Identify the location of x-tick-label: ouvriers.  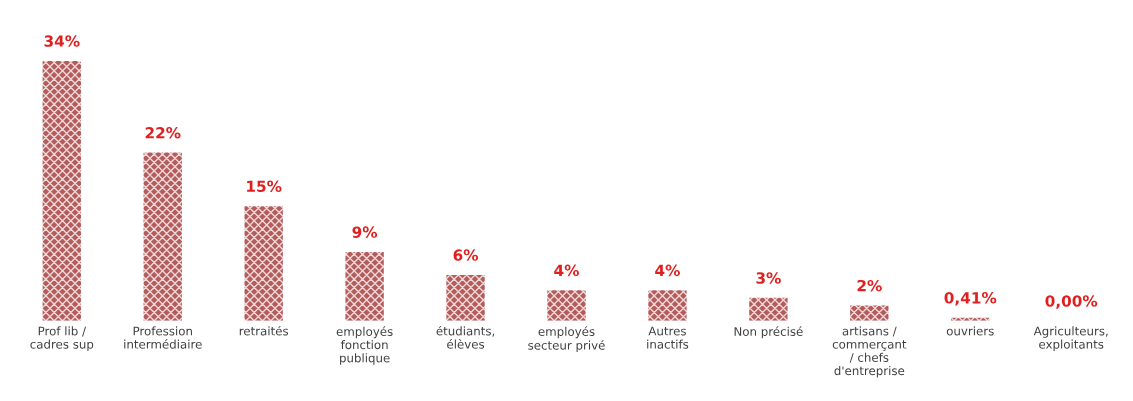
(970, 331).